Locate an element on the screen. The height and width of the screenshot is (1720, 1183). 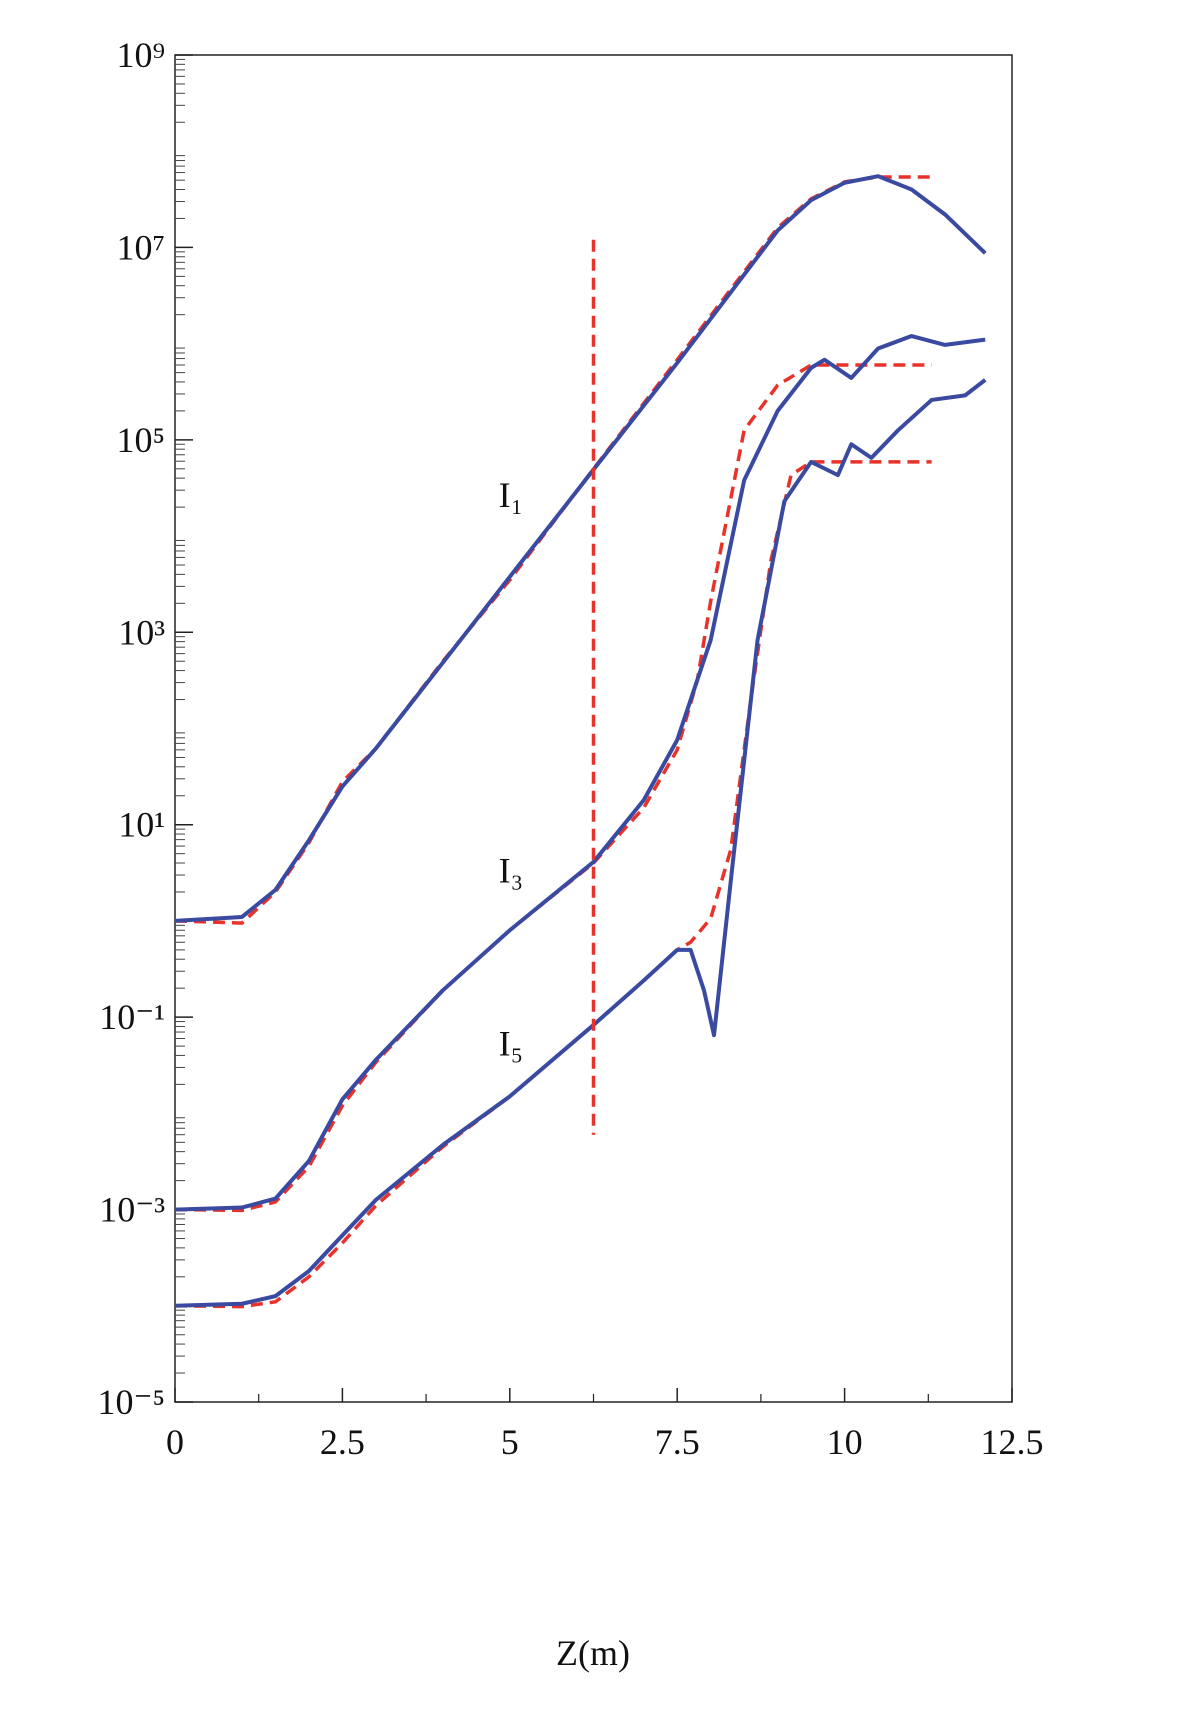
x-tick-label: 0 is located at coordinates (175, 1442).